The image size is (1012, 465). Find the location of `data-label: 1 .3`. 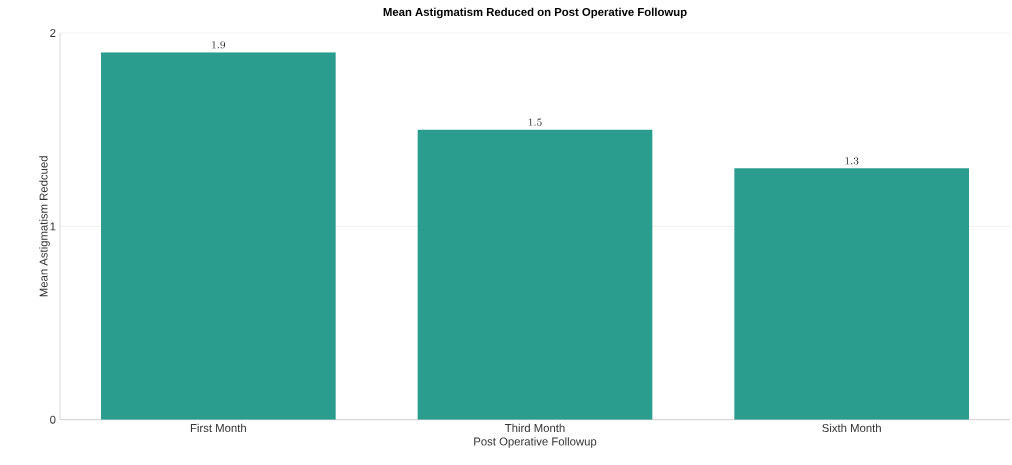

data-label: 1 .3 is located at coordinates (852, 161).